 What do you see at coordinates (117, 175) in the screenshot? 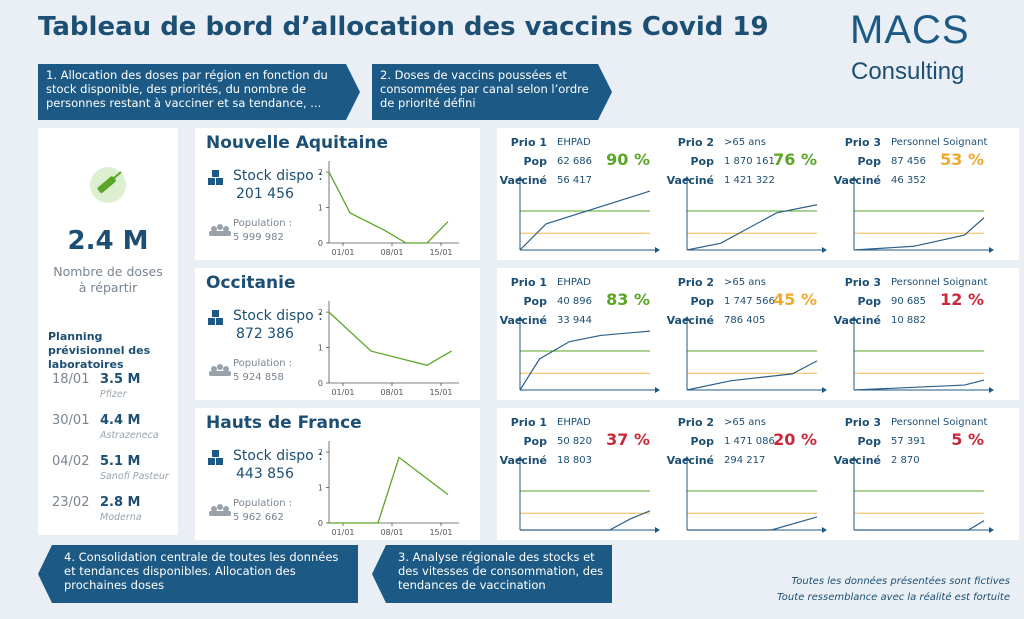
I see `syringe-needle` at bounding box center [117, 175].